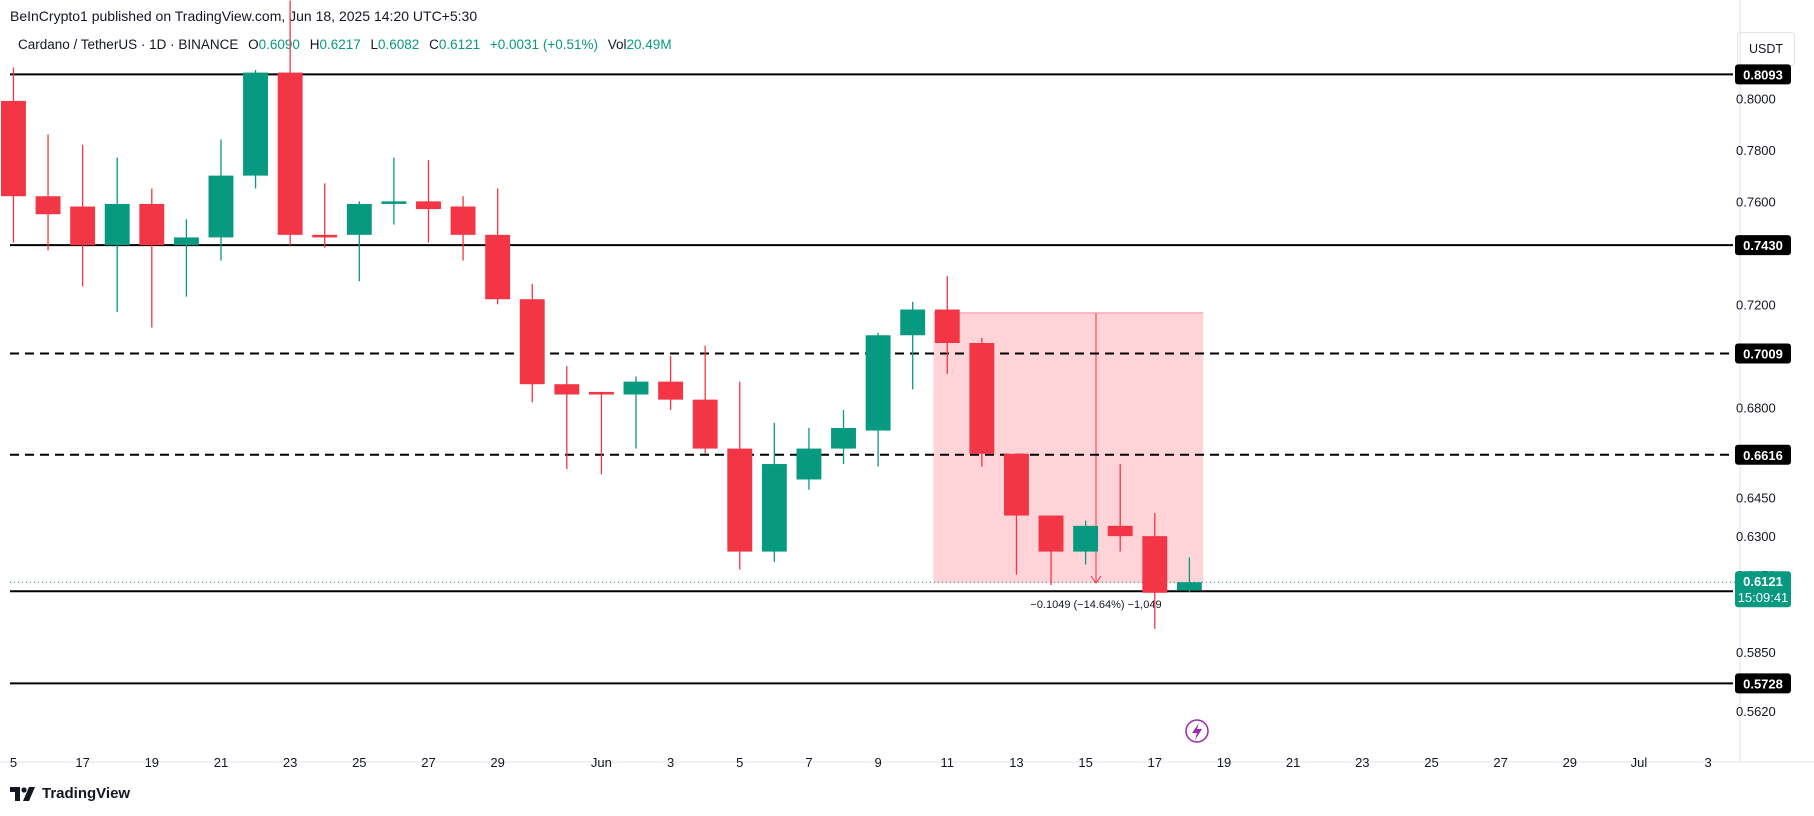 The width and height of the screenshot is (1814, 816). I want to click on low-value: 0.6082, so click(399, 44).